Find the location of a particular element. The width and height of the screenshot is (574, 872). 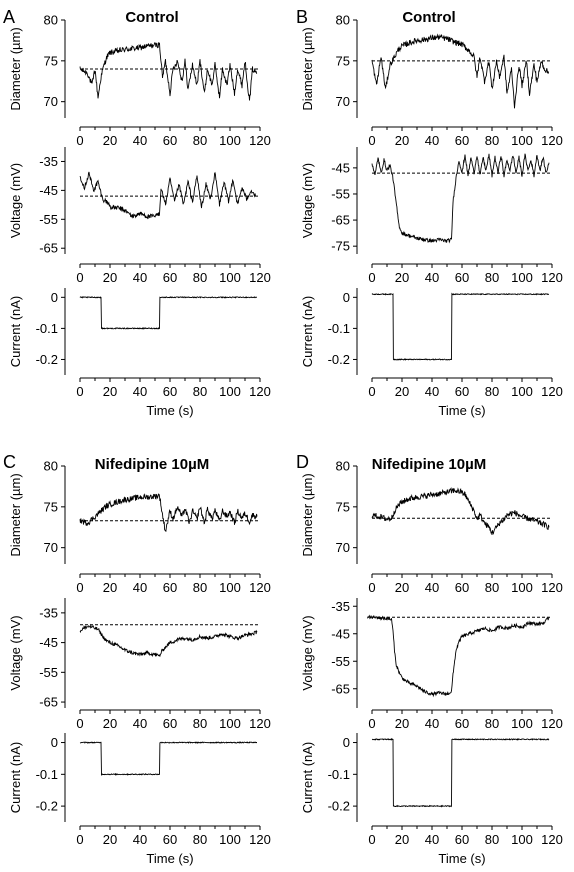

panel-letter: C is located at coordinates (9, 462).